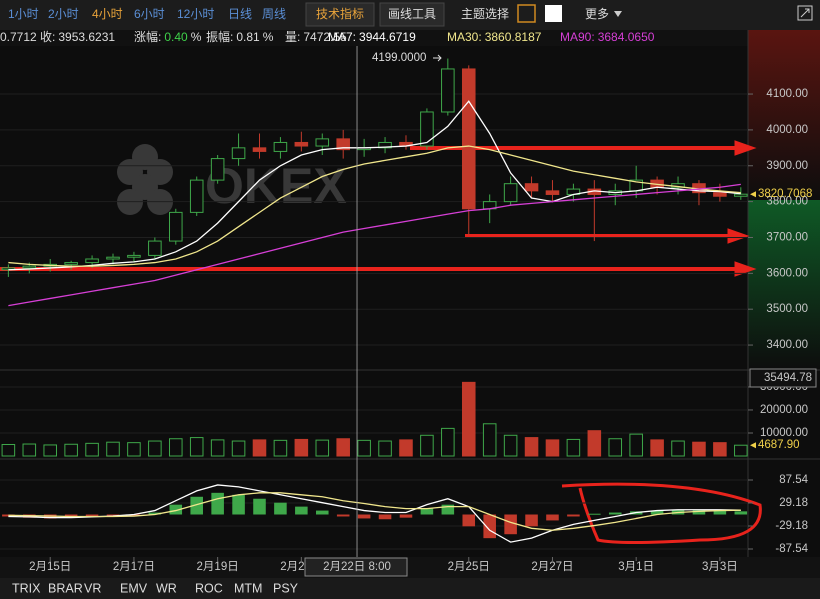  What do you see at coordinates (356, 567) in the screenshot?
I see `crosshair-box` at bounding box center [356, 567].